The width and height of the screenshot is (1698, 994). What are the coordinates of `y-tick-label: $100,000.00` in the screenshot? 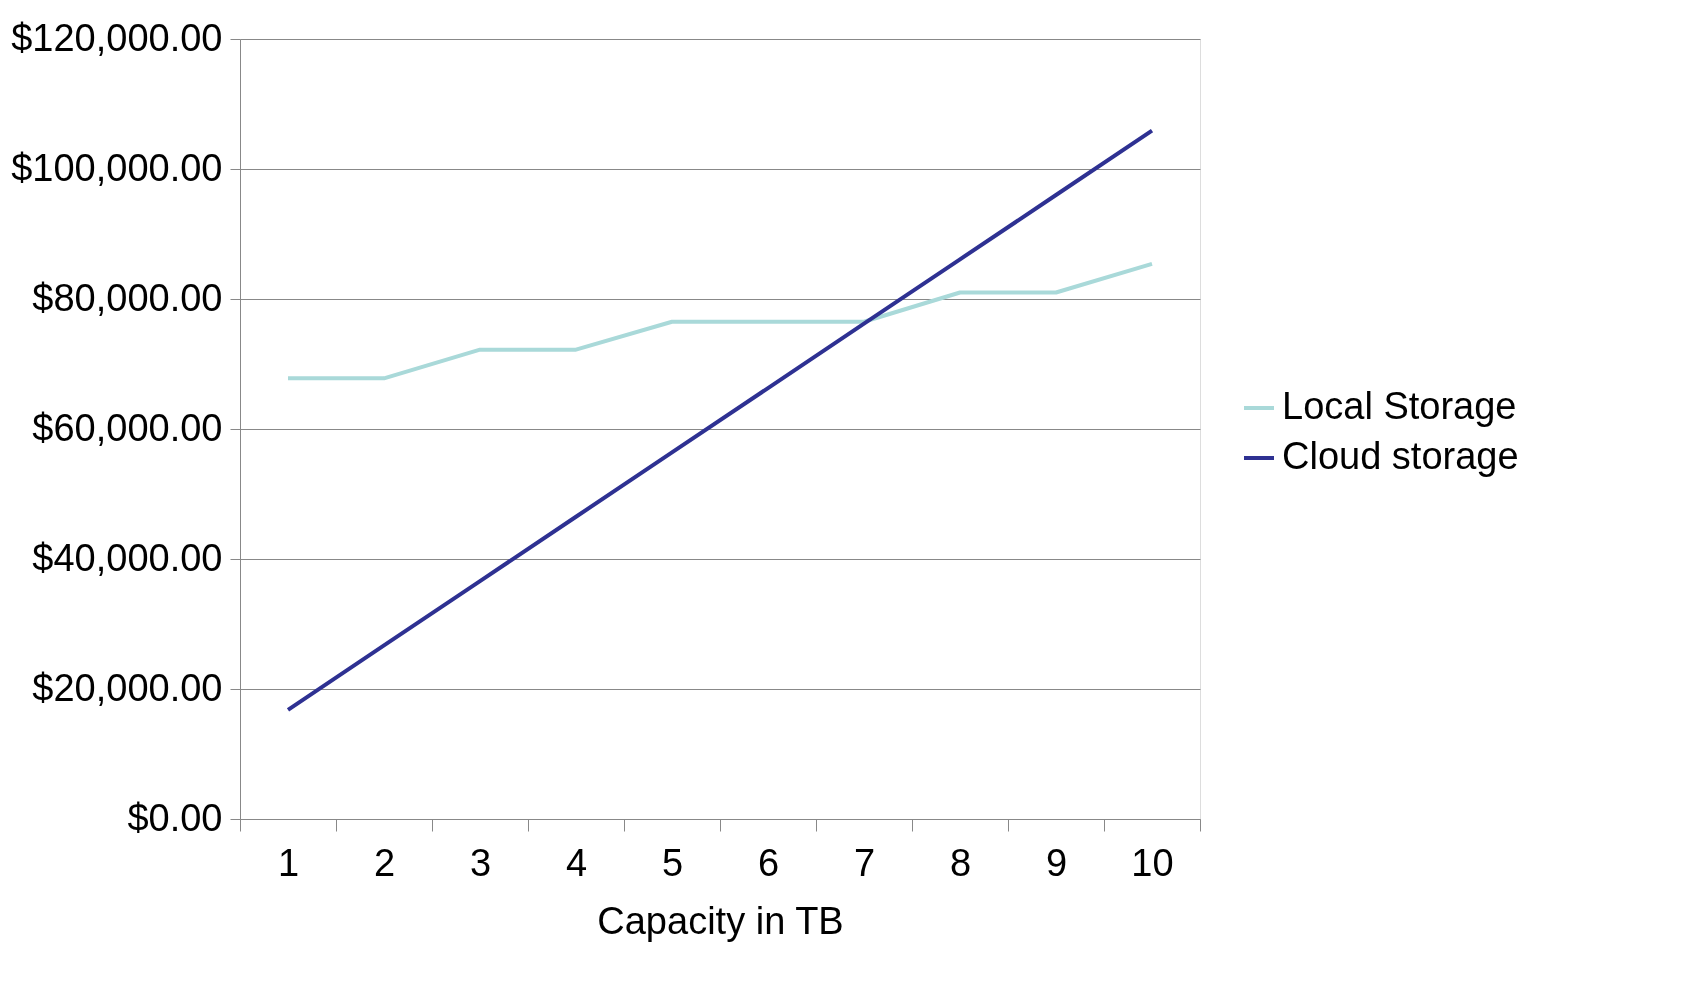 It's located at (117, 167).